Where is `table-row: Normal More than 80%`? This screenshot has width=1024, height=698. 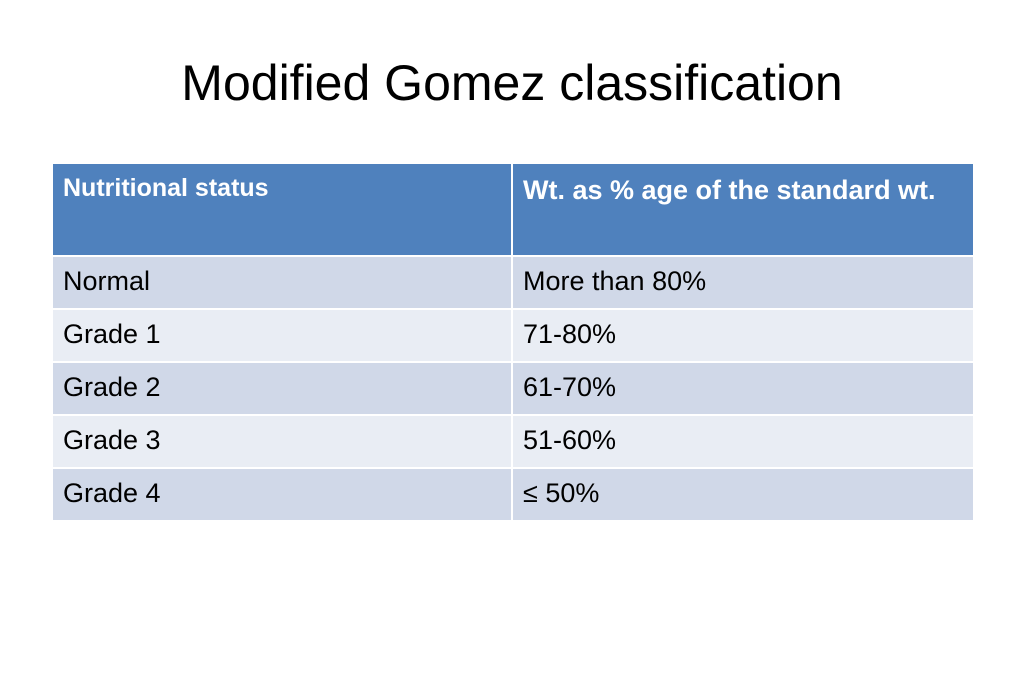 table-row: Normal More than 80% is located at coordinates (513, 282).